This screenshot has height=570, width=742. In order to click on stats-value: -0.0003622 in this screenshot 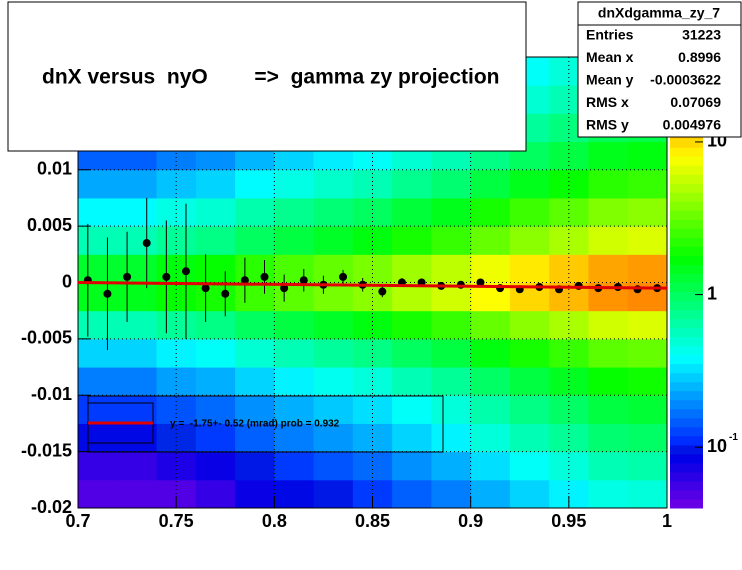, I will do `click(685, 80)`.